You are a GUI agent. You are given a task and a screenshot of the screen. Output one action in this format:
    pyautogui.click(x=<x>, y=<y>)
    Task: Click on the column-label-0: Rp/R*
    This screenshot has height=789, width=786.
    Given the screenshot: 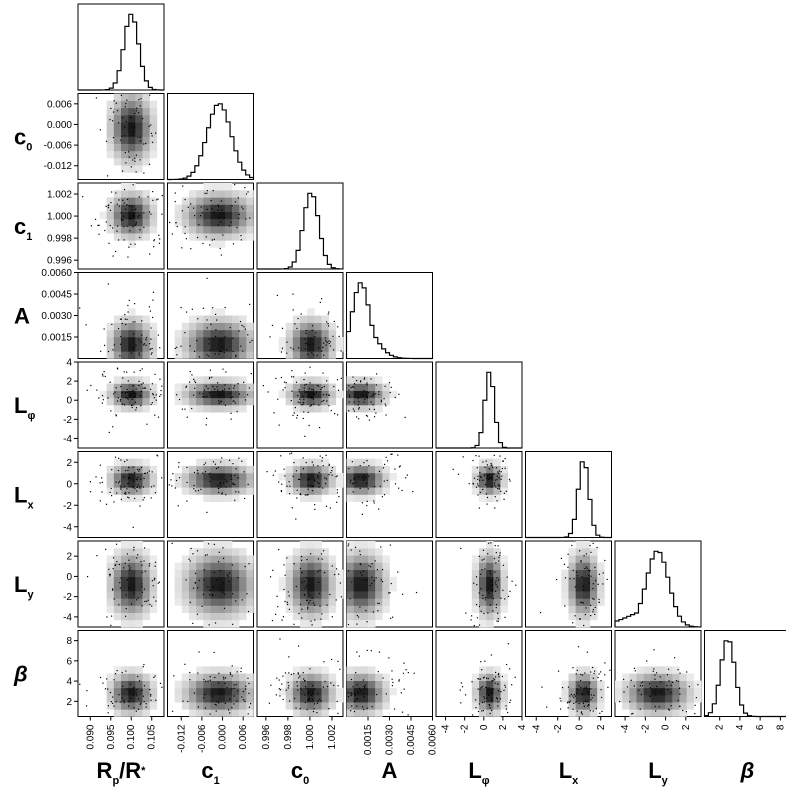 What is the action you would take?
    pyautogui.click(x=122, y=772)
    